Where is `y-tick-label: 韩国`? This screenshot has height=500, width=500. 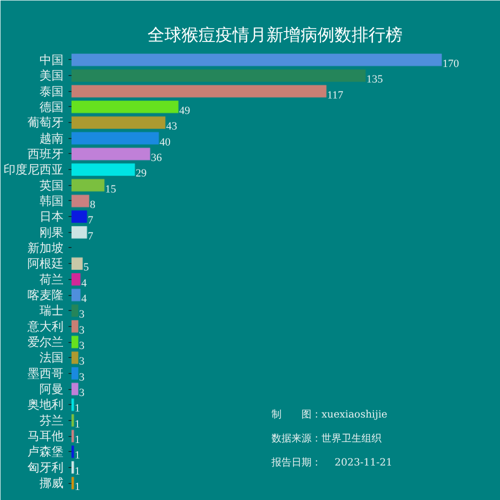 y-tick-label: 韩国 is located at coordinates (52, 201).